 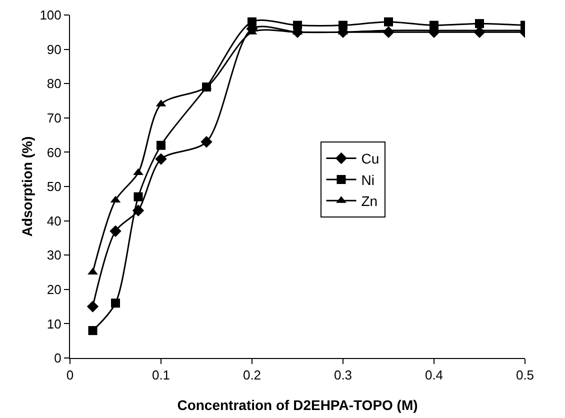 I want to click on y-tick-label: 20, so click(x=54, y=289).